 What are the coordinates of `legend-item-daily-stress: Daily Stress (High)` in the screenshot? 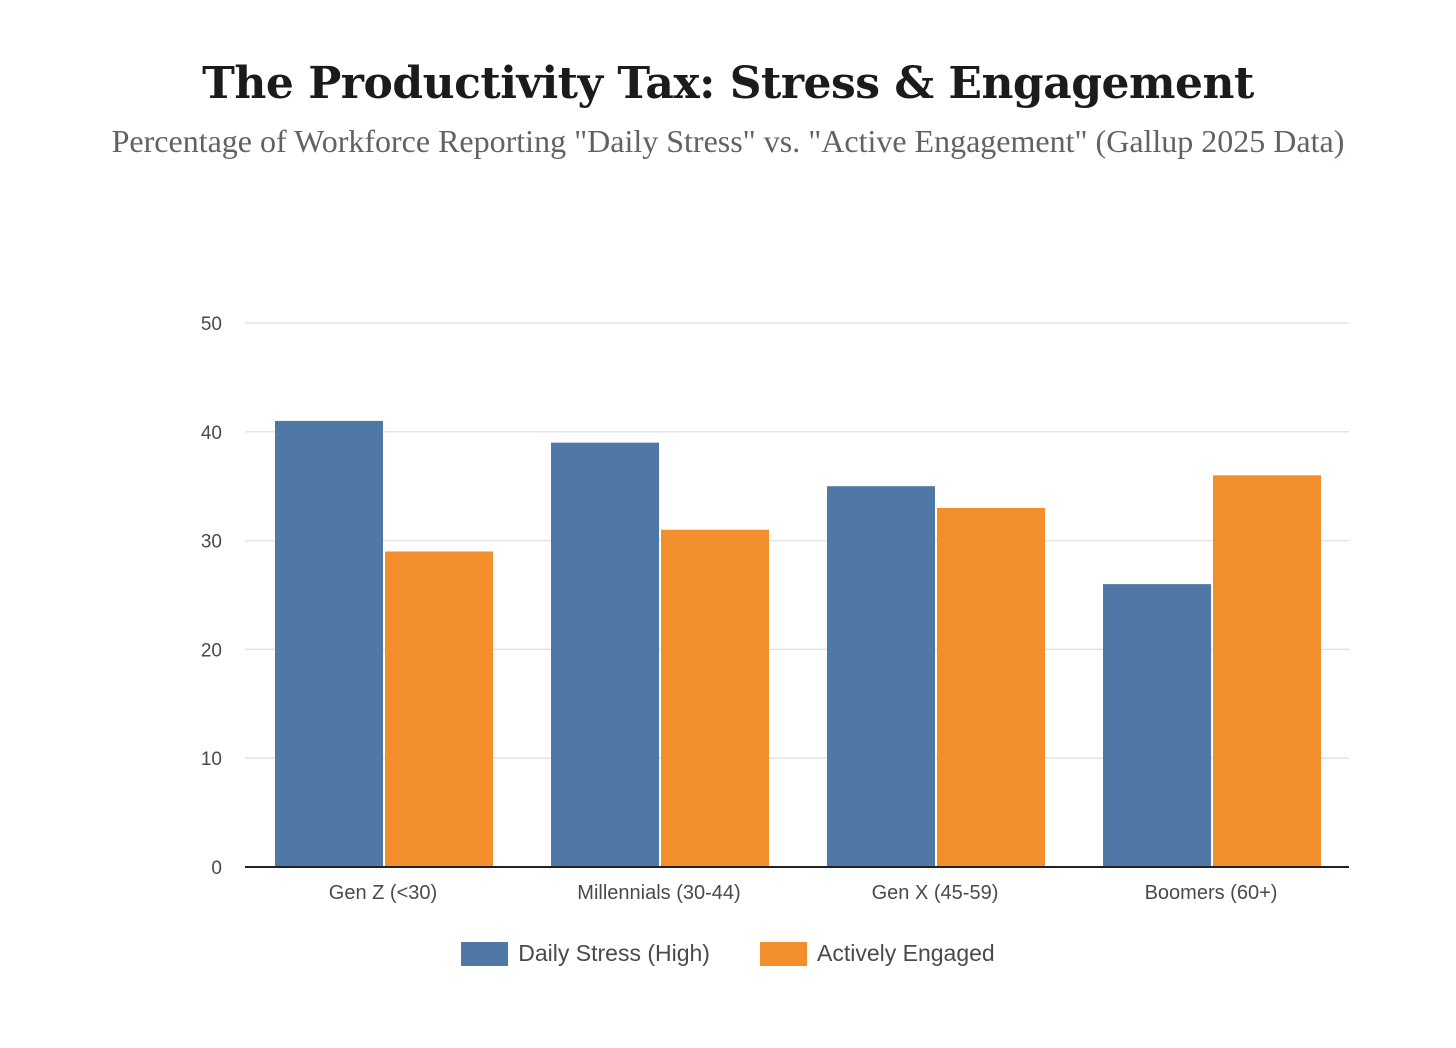 It's located at (585, 953).